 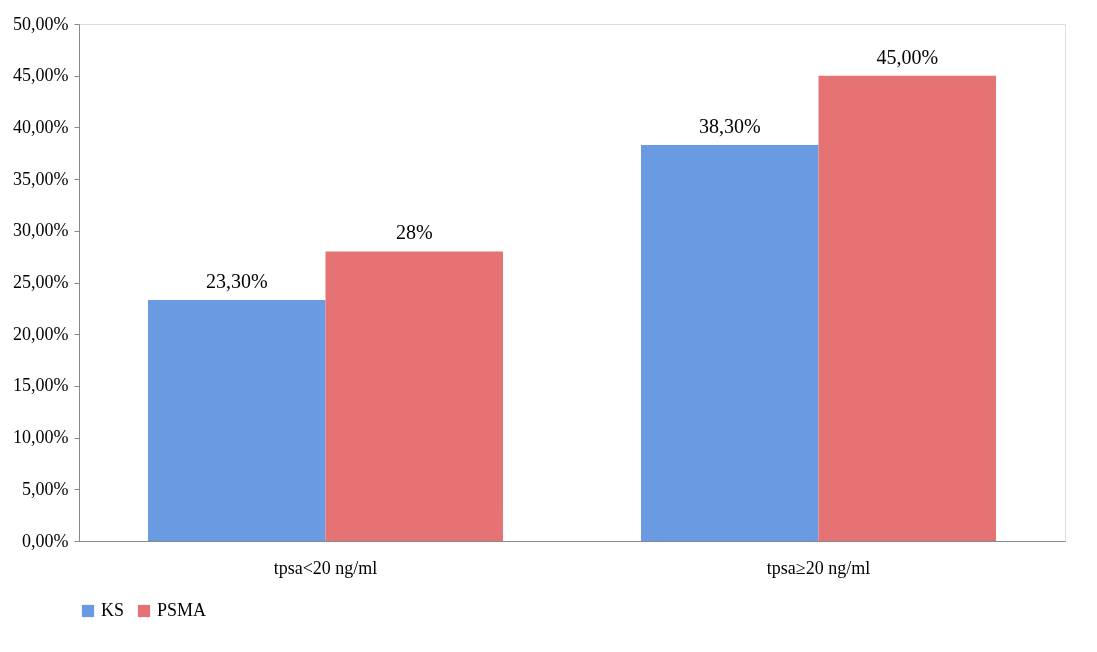 I want to click on y-tick-label: 35,00%, so click(x=41, y=178).